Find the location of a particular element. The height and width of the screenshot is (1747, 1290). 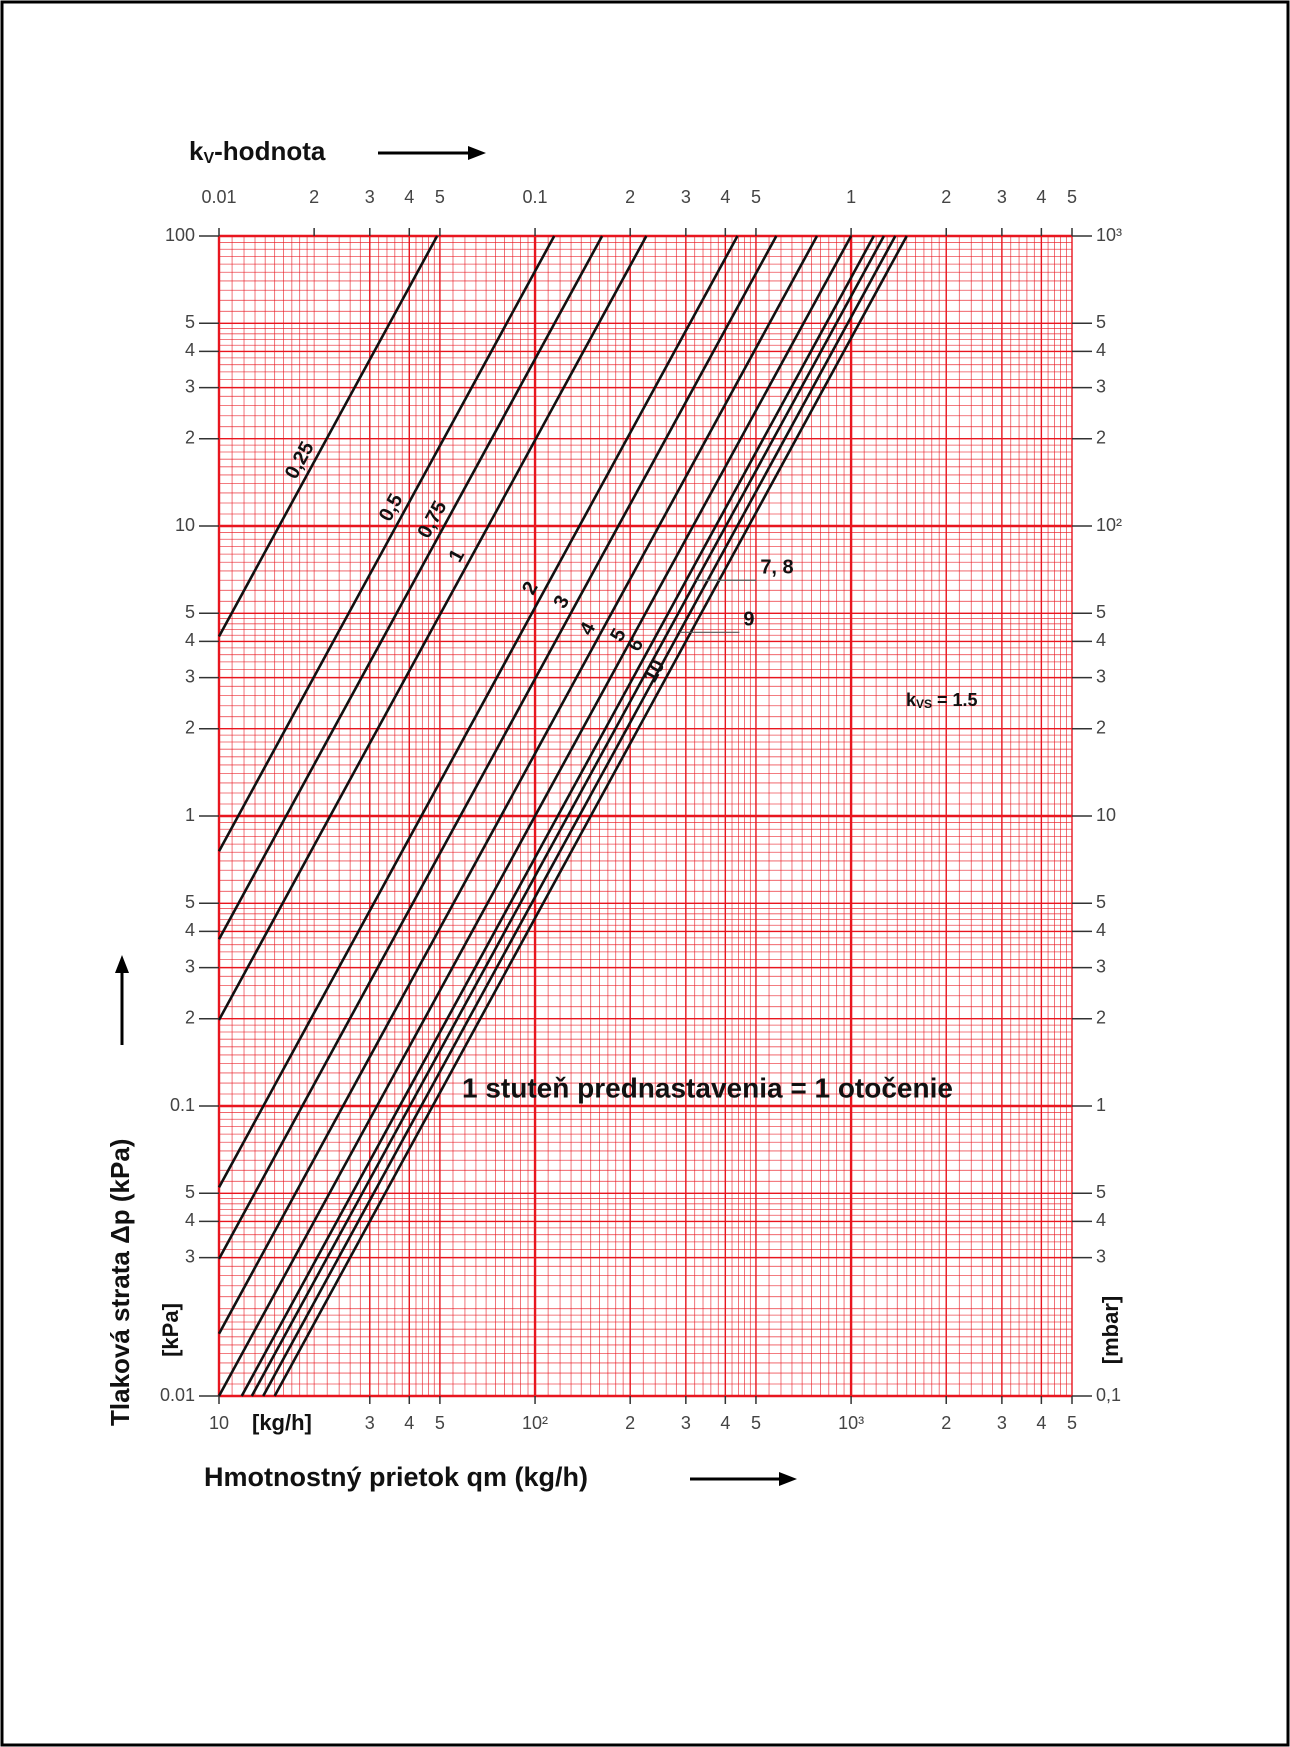

kvs-sub: VS is located at coordinates (924, 704).